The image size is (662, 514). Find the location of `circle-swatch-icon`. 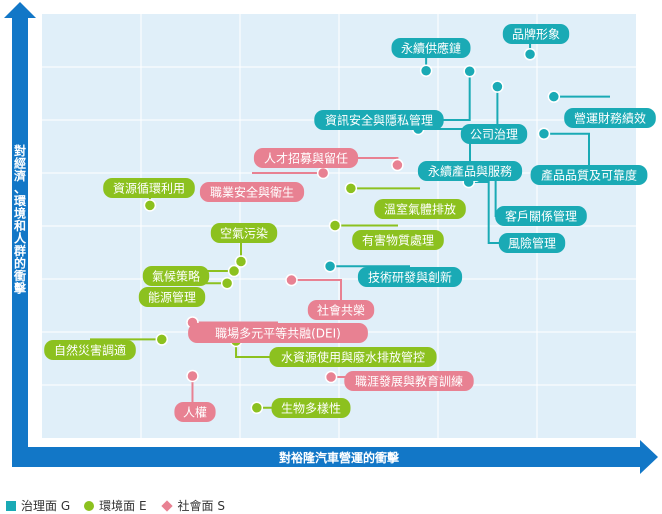

circle-swatch-icon is located at coordinates (89, 505).